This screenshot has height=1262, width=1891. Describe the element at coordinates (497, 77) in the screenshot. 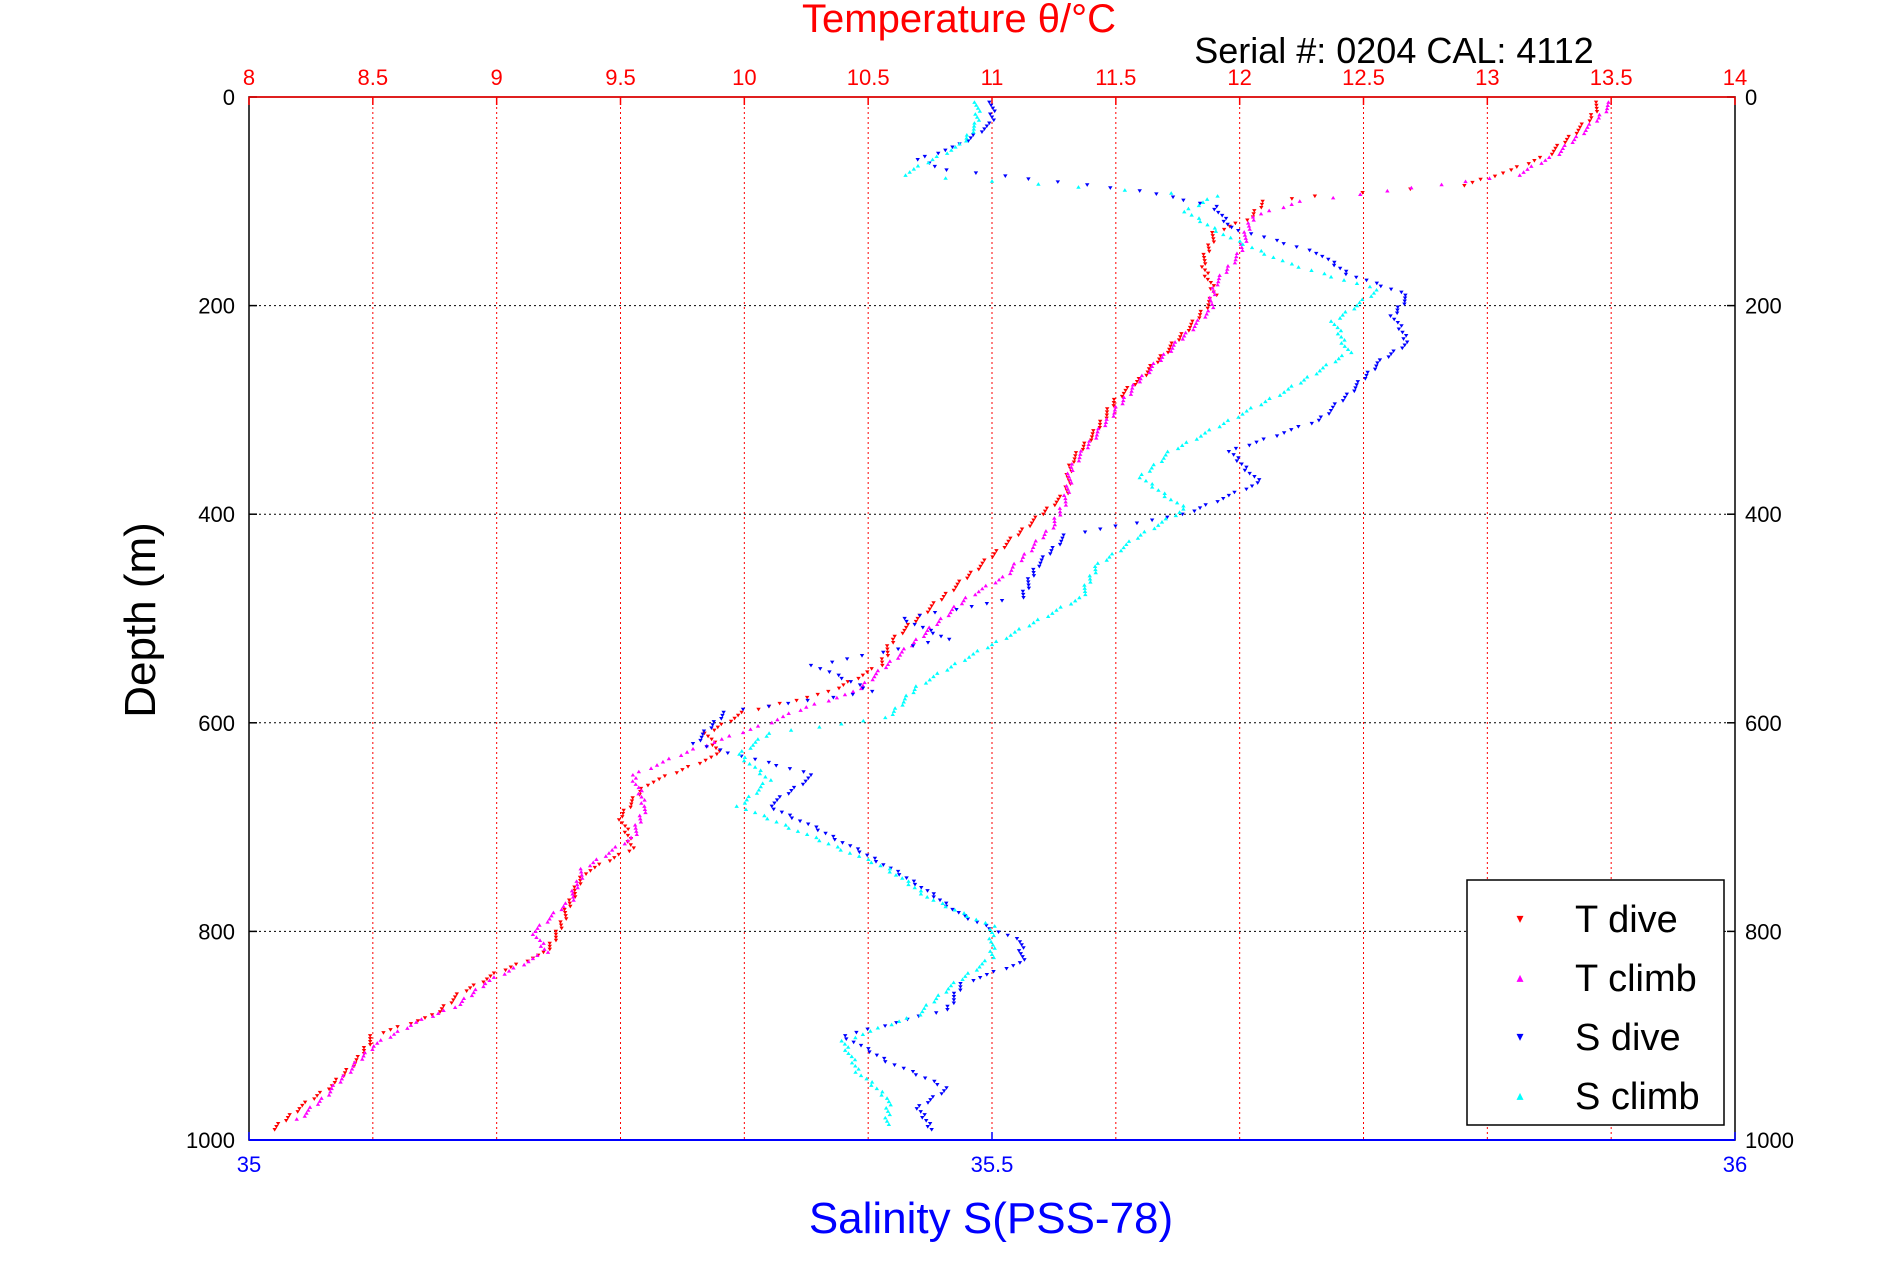

I see `temperature-tick-label: 9` at that location.